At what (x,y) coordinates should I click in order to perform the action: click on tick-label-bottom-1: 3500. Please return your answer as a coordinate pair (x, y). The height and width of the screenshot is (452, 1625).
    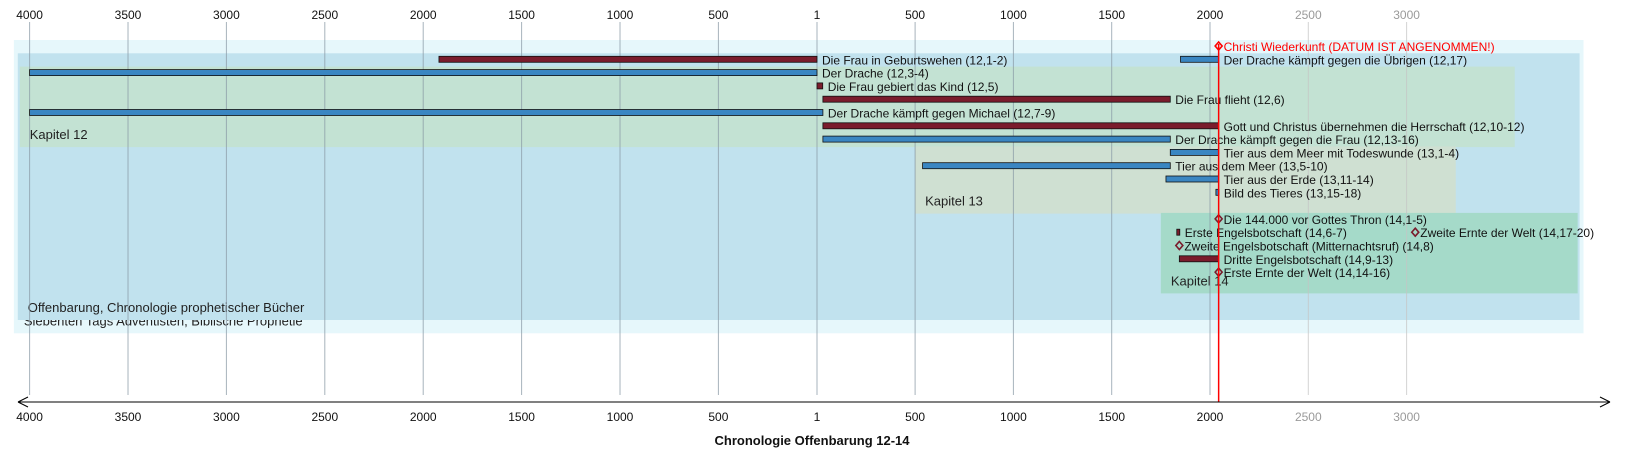
    Looking at the image, I should click on (128, 417).